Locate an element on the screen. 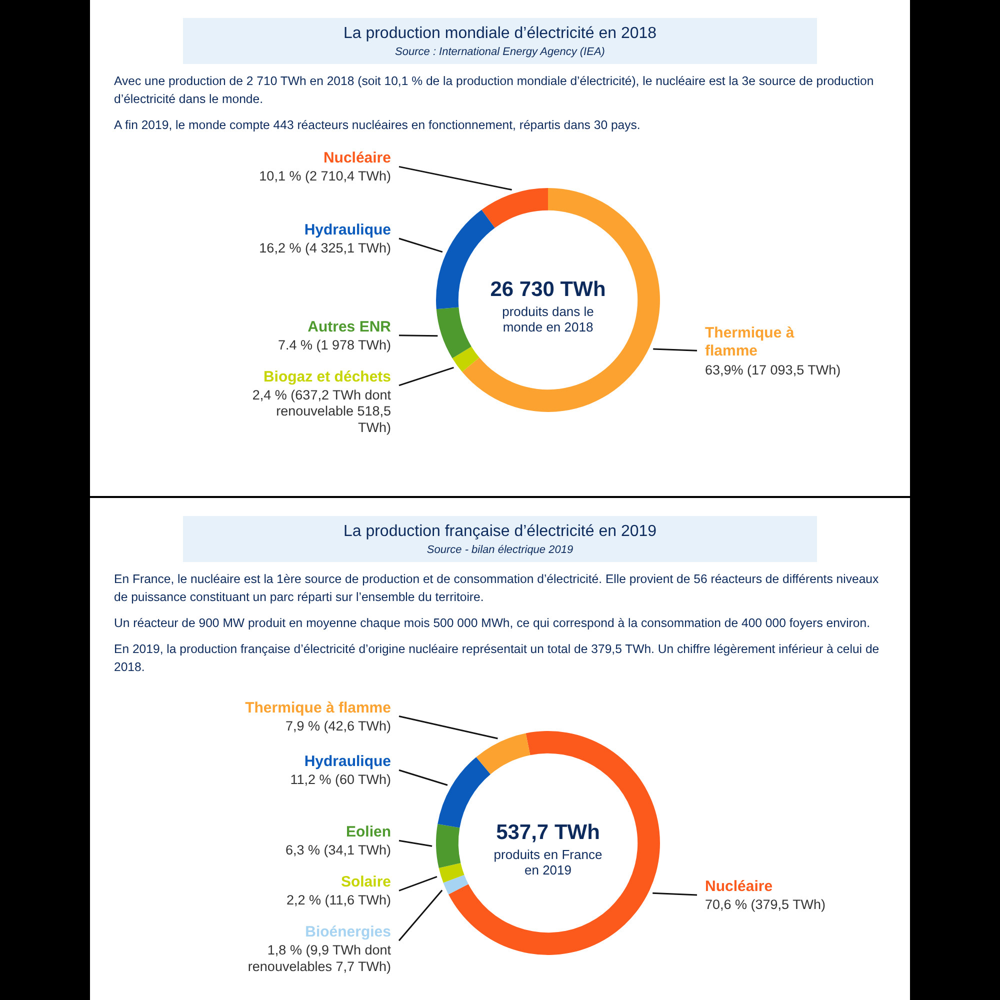  data-label: 16,2 % (4 325,1 TWh) is located at coordinates (325, 248).